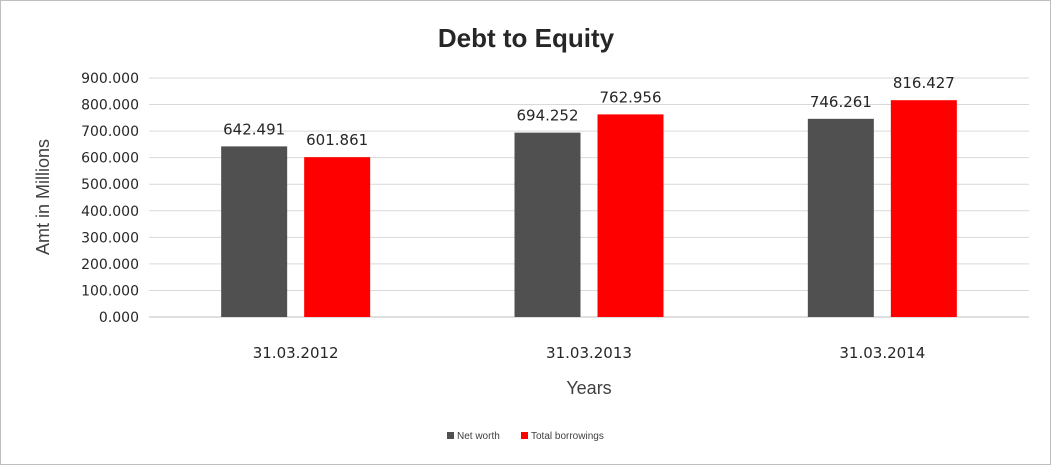  What do you see at coordinates (841, 102) in the screenshot?
I see `data-label: 746.261` at bounding box center [841, 102].